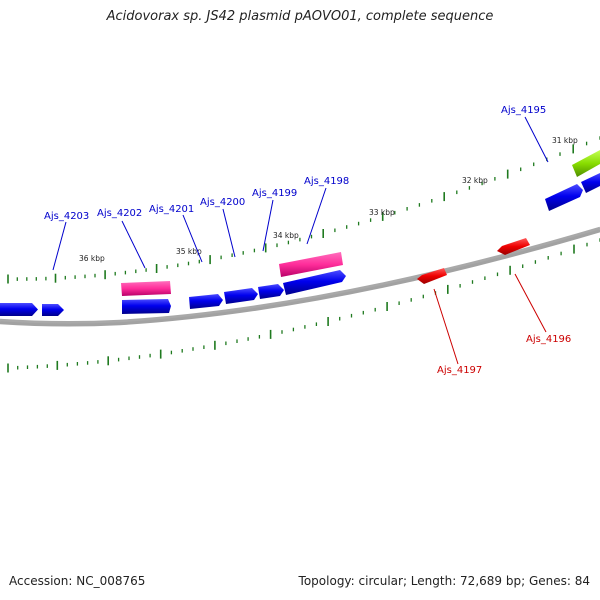 The width and height of the screenshot is (600, 600). I want to click on reverse-leader-lines, so click(490, 319).